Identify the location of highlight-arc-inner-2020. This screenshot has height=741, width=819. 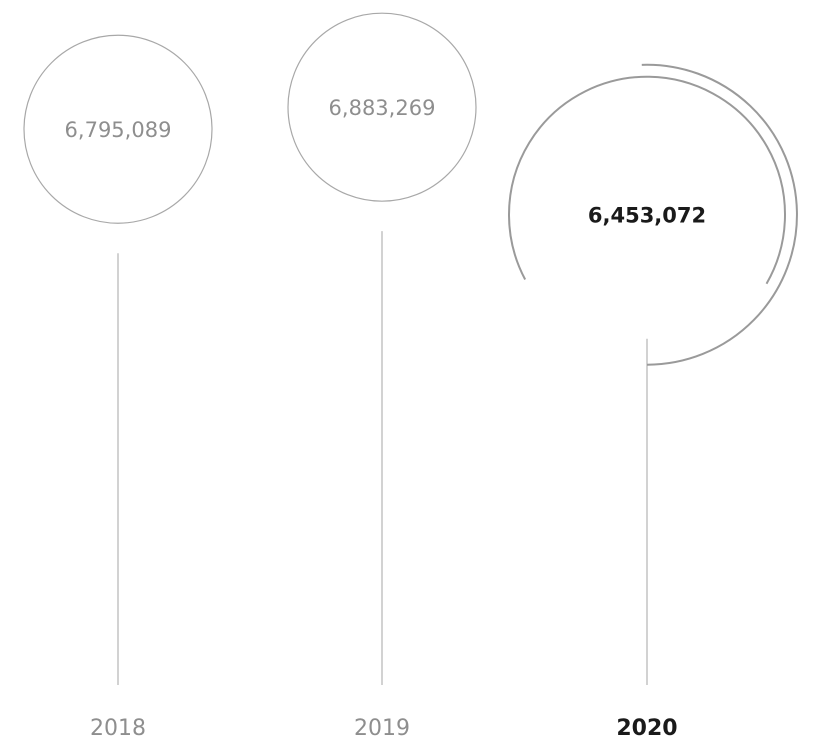
(646, 180).